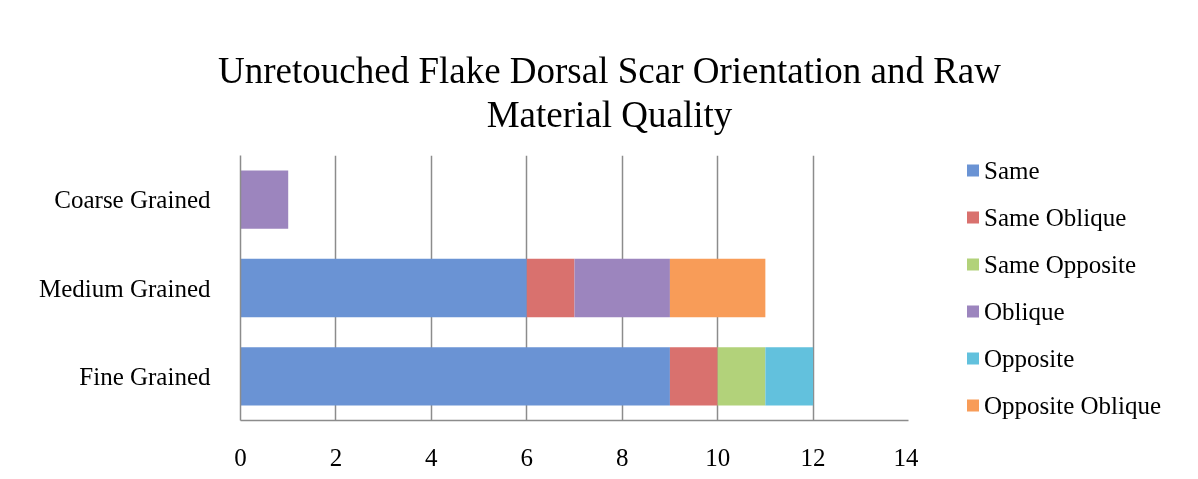 This screenshot has width=1198, height=479. What do you see at coordinates (336, 457) in the screenshot?
I see `x-tick-label: 2` at bounding box center [336, 457].